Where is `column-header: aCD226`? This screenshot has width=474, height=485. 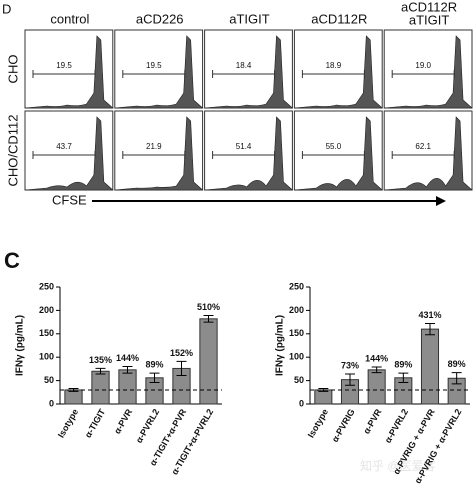
column-header: aCD226 is located at coordinates (160, 18).